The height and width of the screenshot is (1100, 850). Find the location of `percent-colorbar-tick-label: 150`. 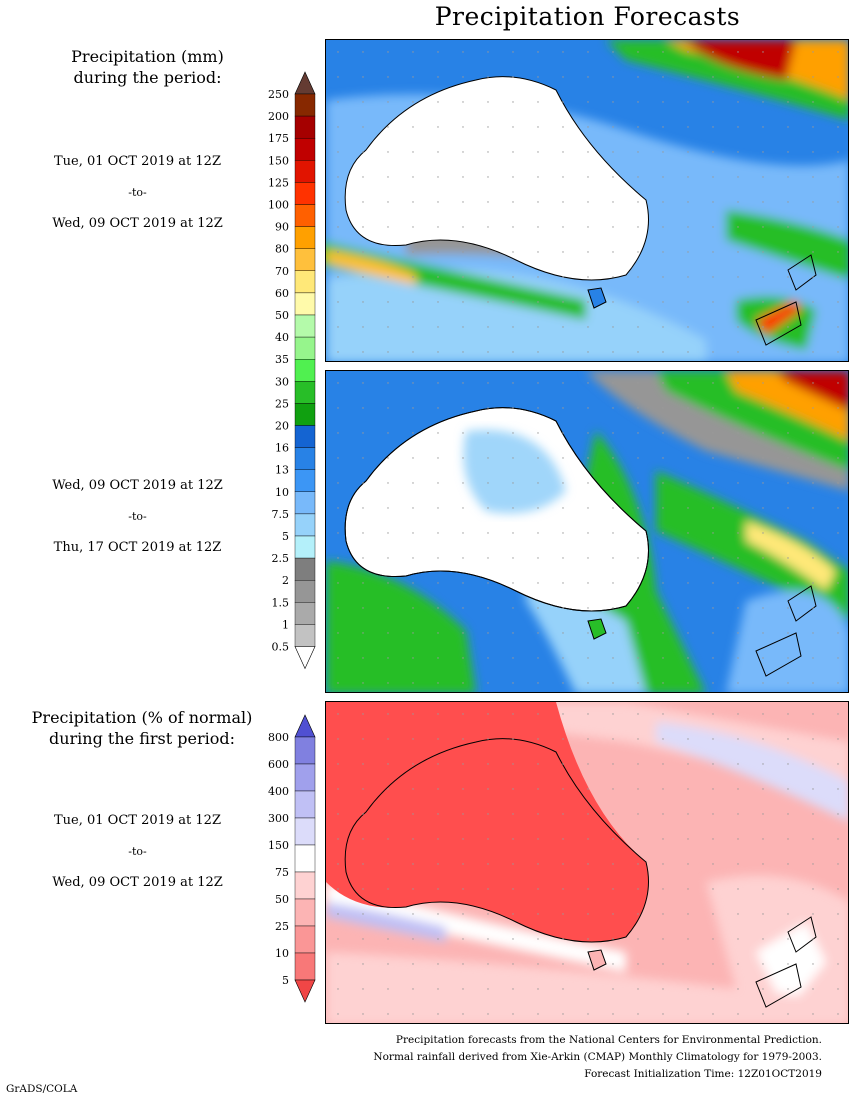

percent-colorbar-tick-label: 150 is located at coordinates (278, 845).